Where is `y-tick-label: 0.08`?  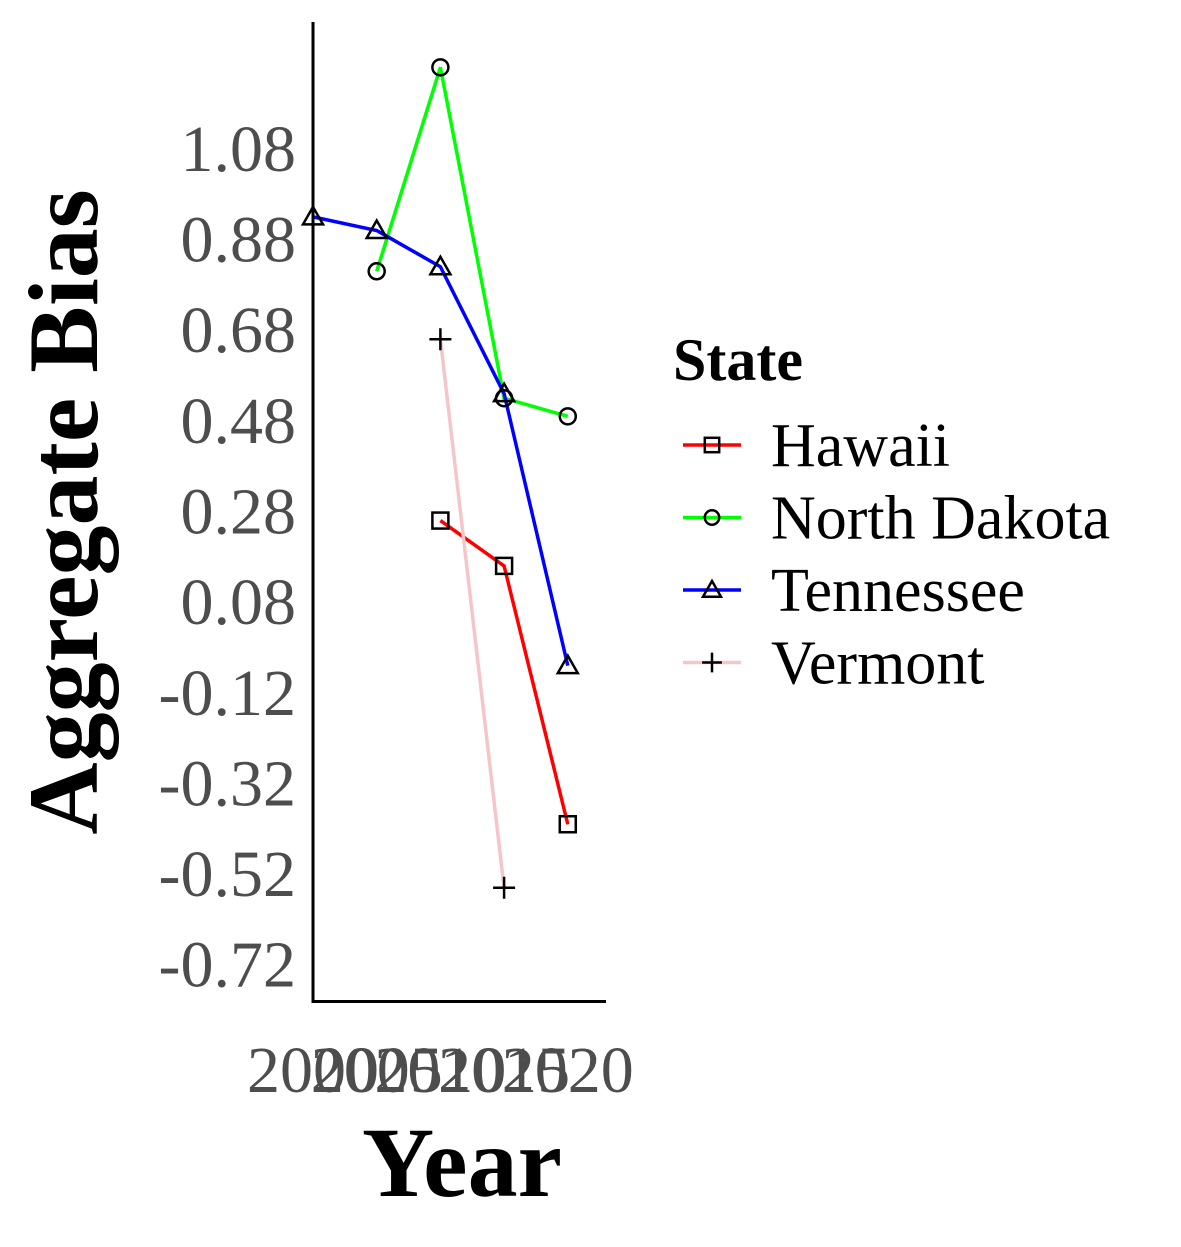 y-tick-label: 0.08 is located at coordinates (239, 602).